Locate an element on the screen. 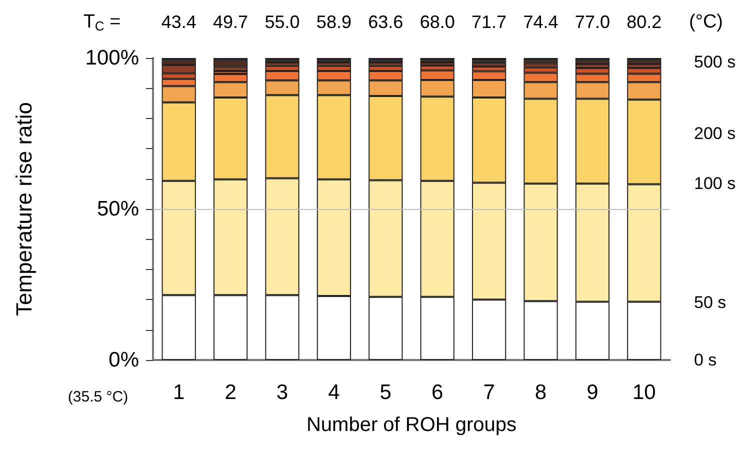  x-tick-label: 7 is located at coordinates (489, 392).